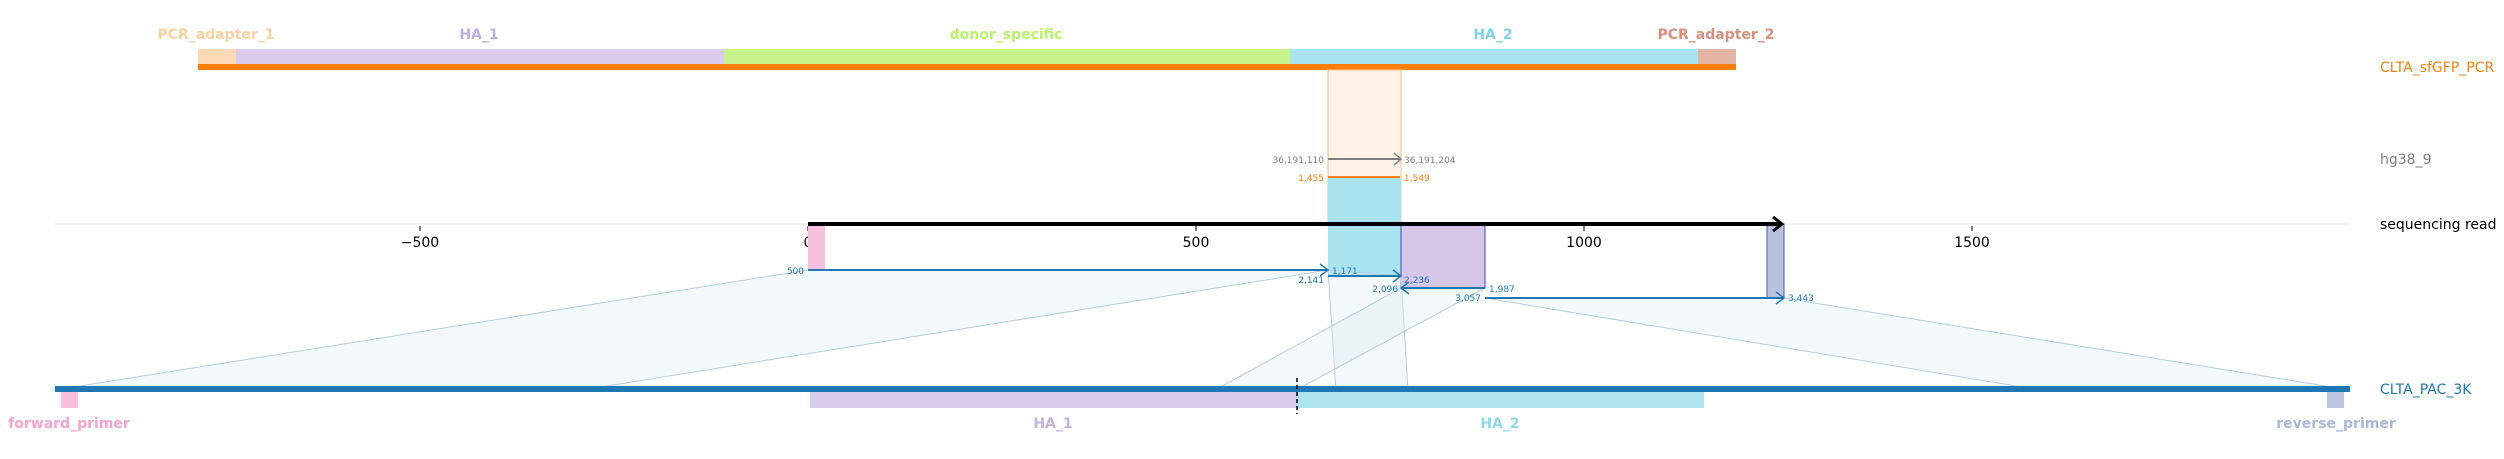  What do you see at coordinates (69, 424) in the screenshot?
I see `label-forward-primer: forward_primer` at bounding box center [69, 424].